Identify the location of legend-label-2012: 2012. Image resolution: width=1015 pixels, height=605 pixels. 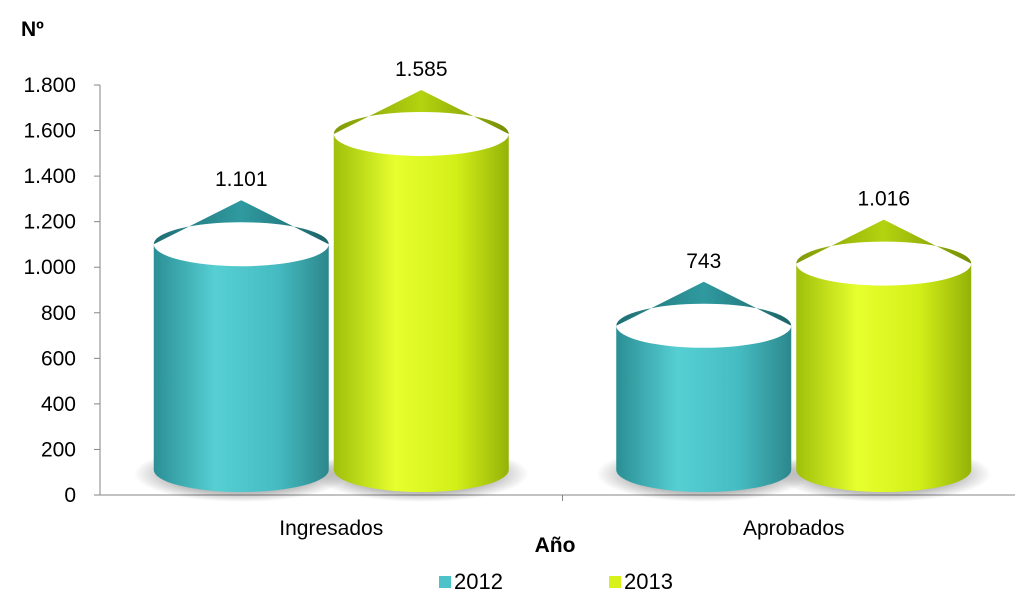
(478, 581).